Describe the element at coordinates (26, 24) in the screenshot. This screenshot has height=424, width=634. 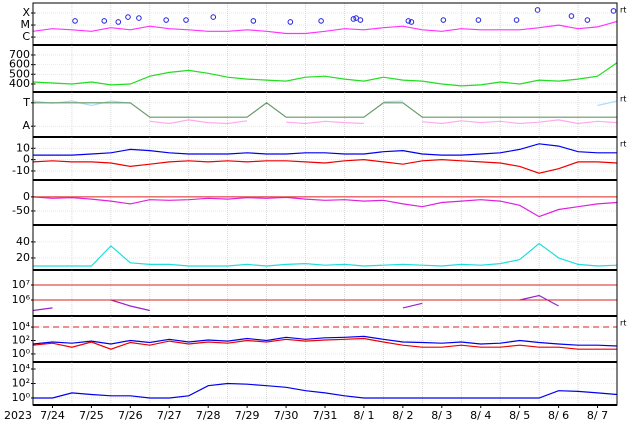
I see `y-tick-label: M` at that location.